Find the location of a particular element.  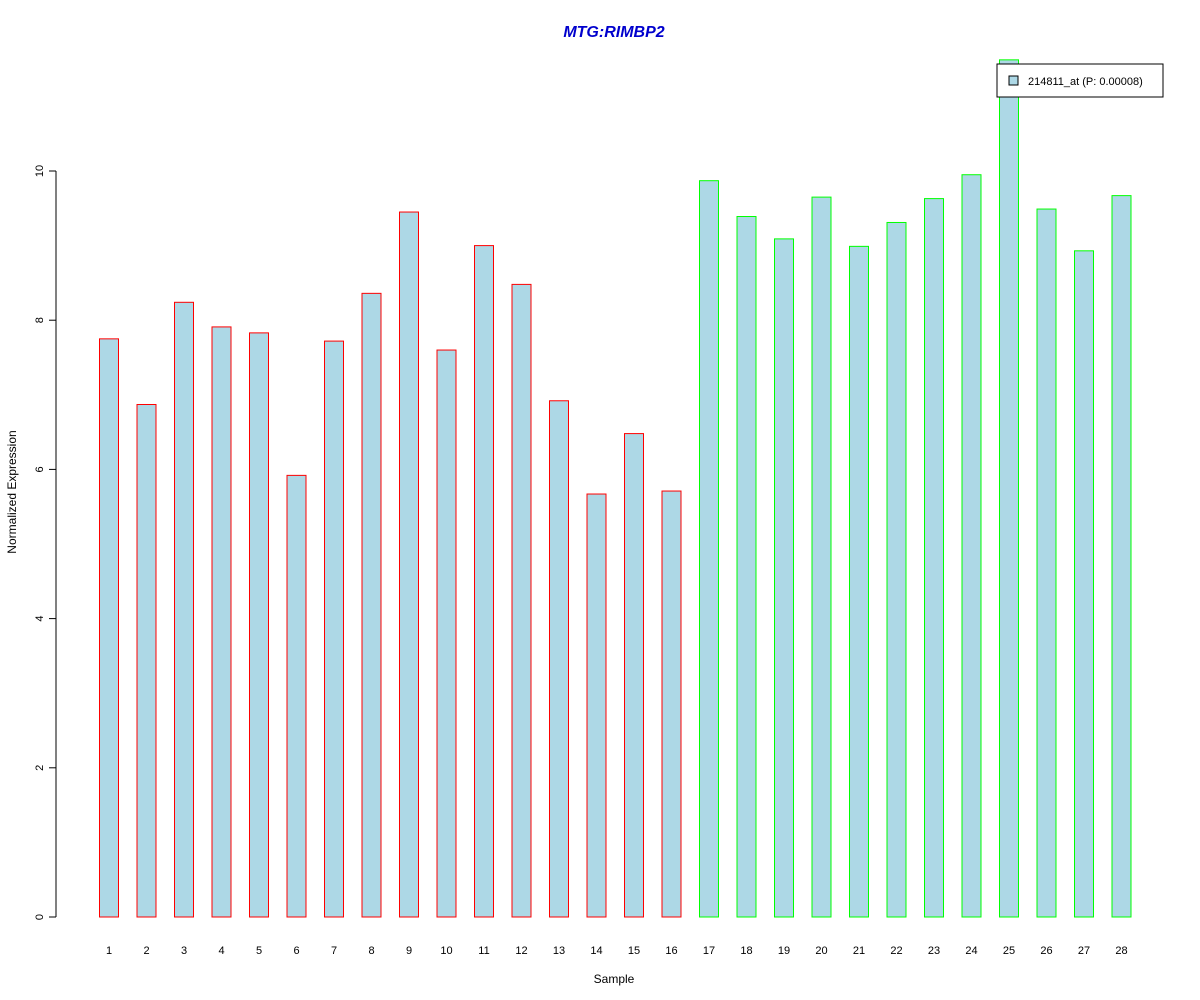

y-tick-label: 8 is located at coordinates (40, 320).